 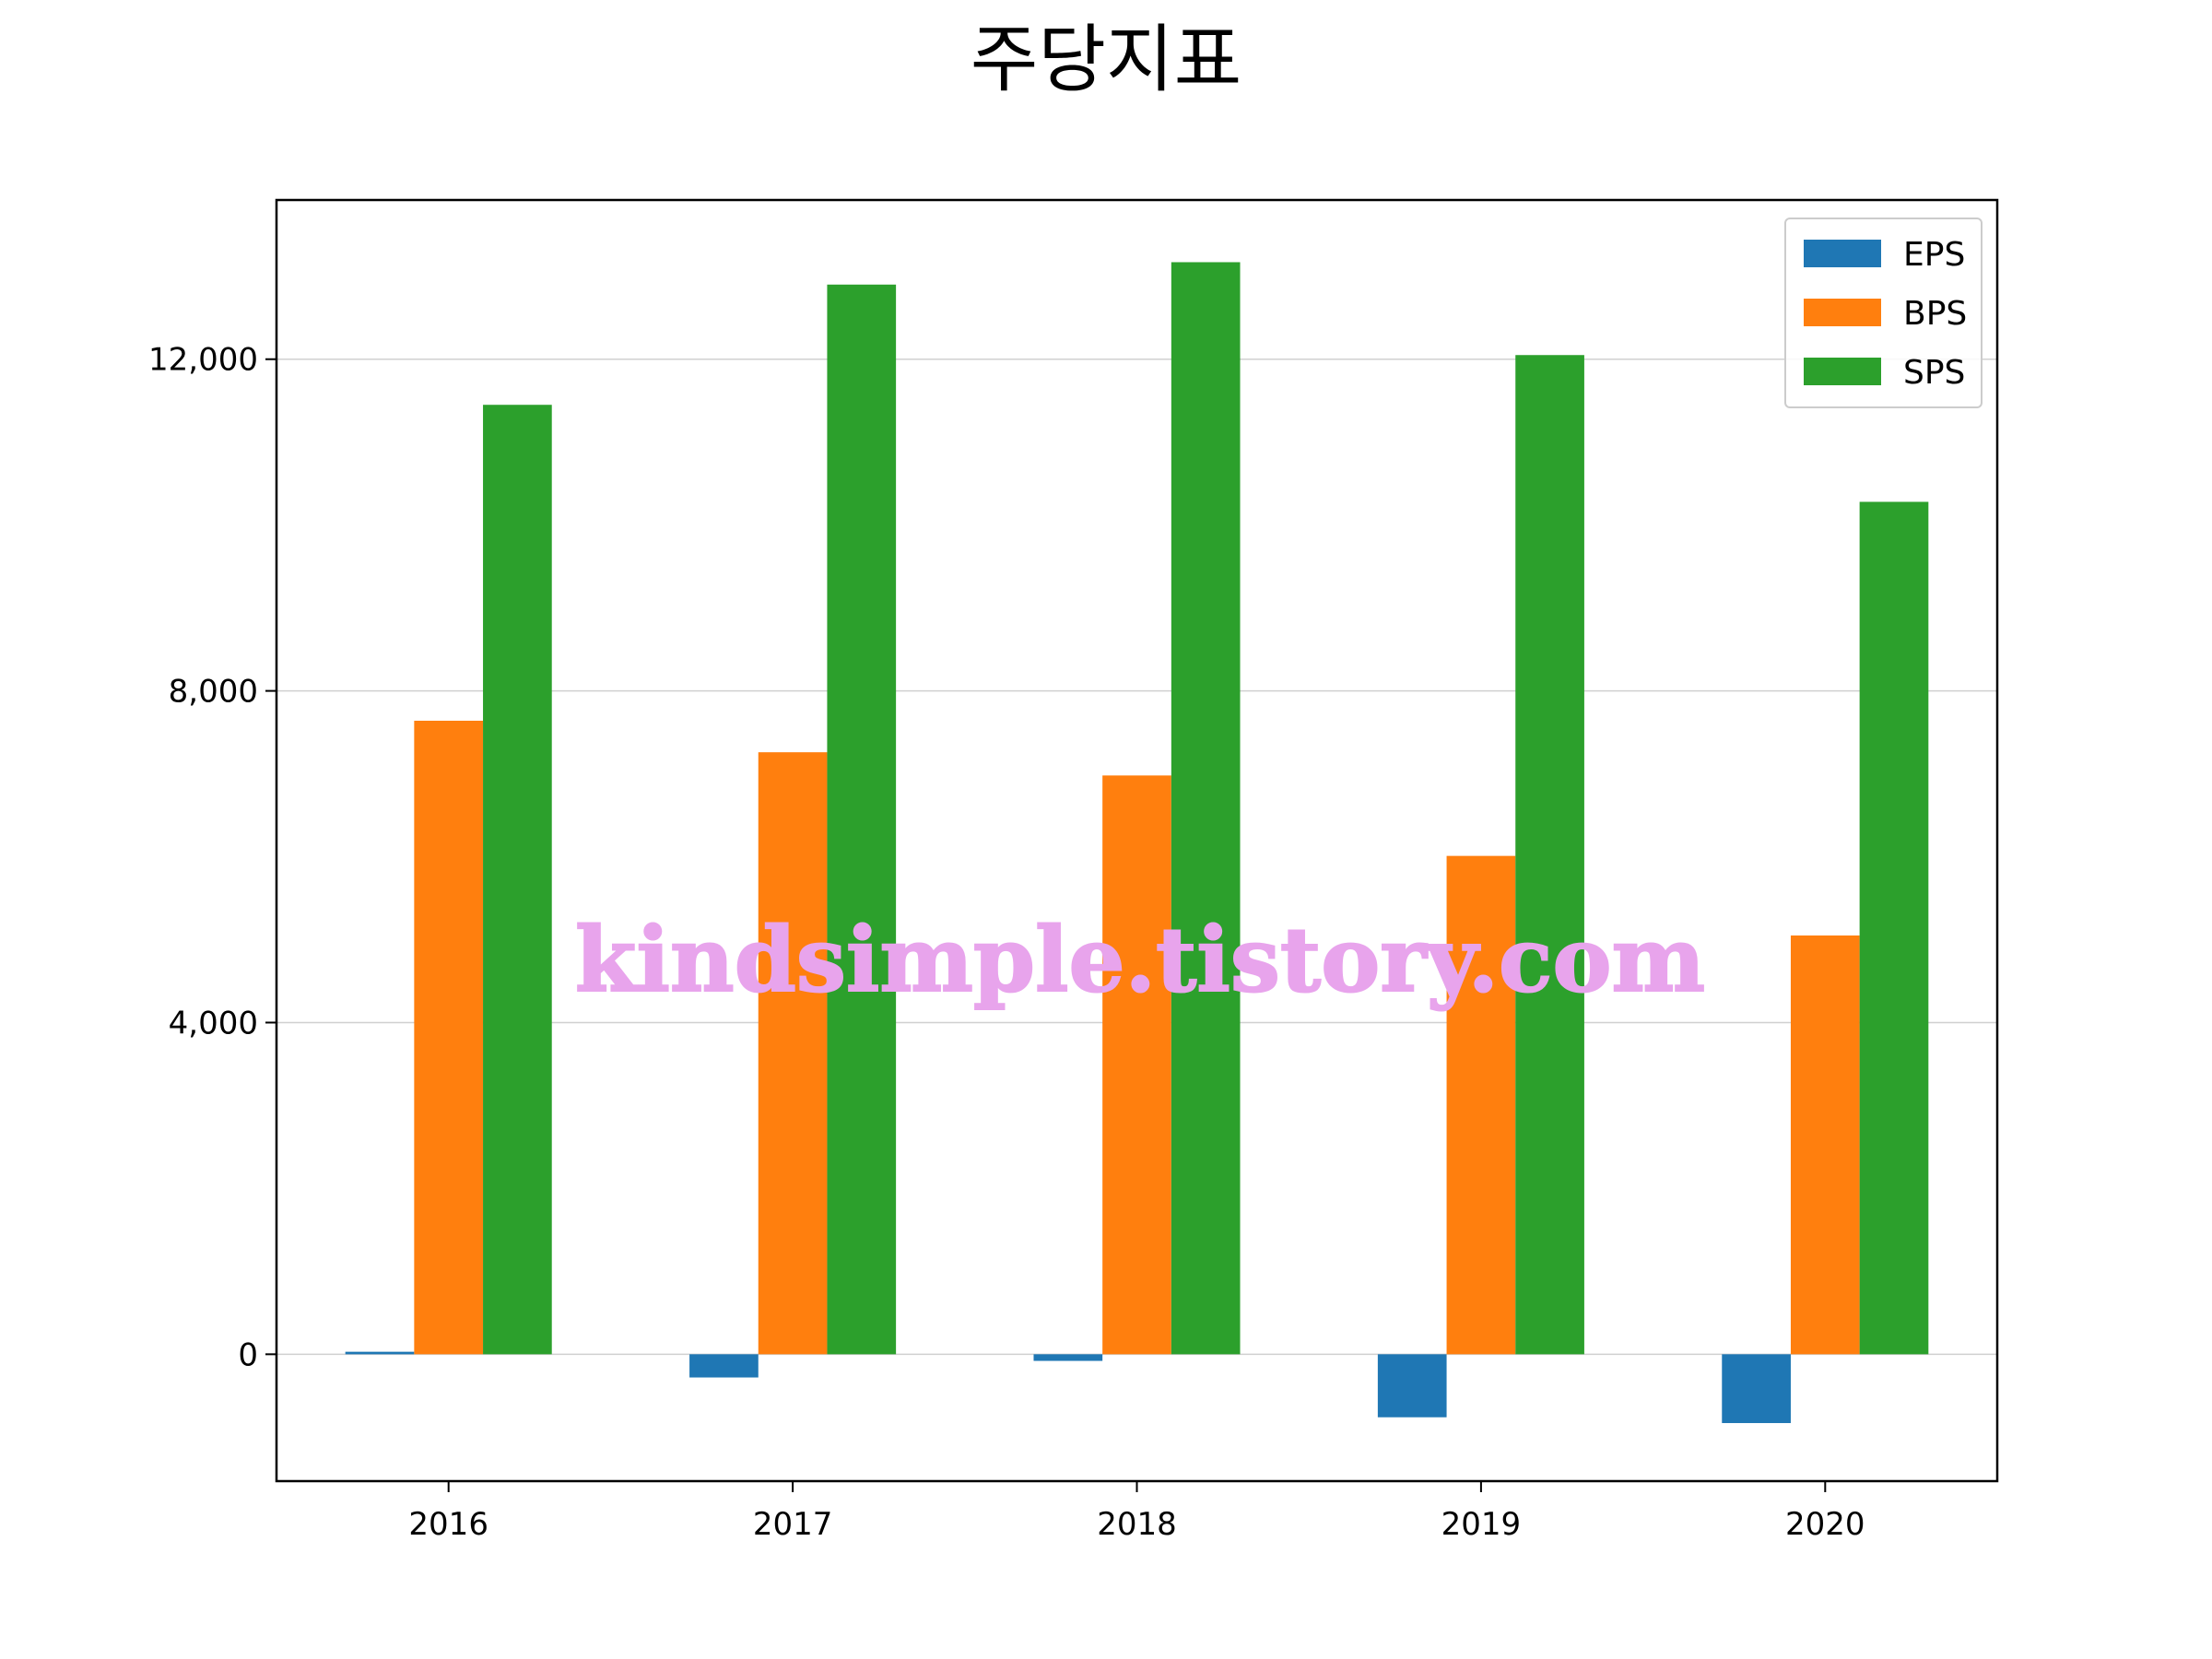 I want to click on bar-eps-2020, so click(x=1756, y=1389).